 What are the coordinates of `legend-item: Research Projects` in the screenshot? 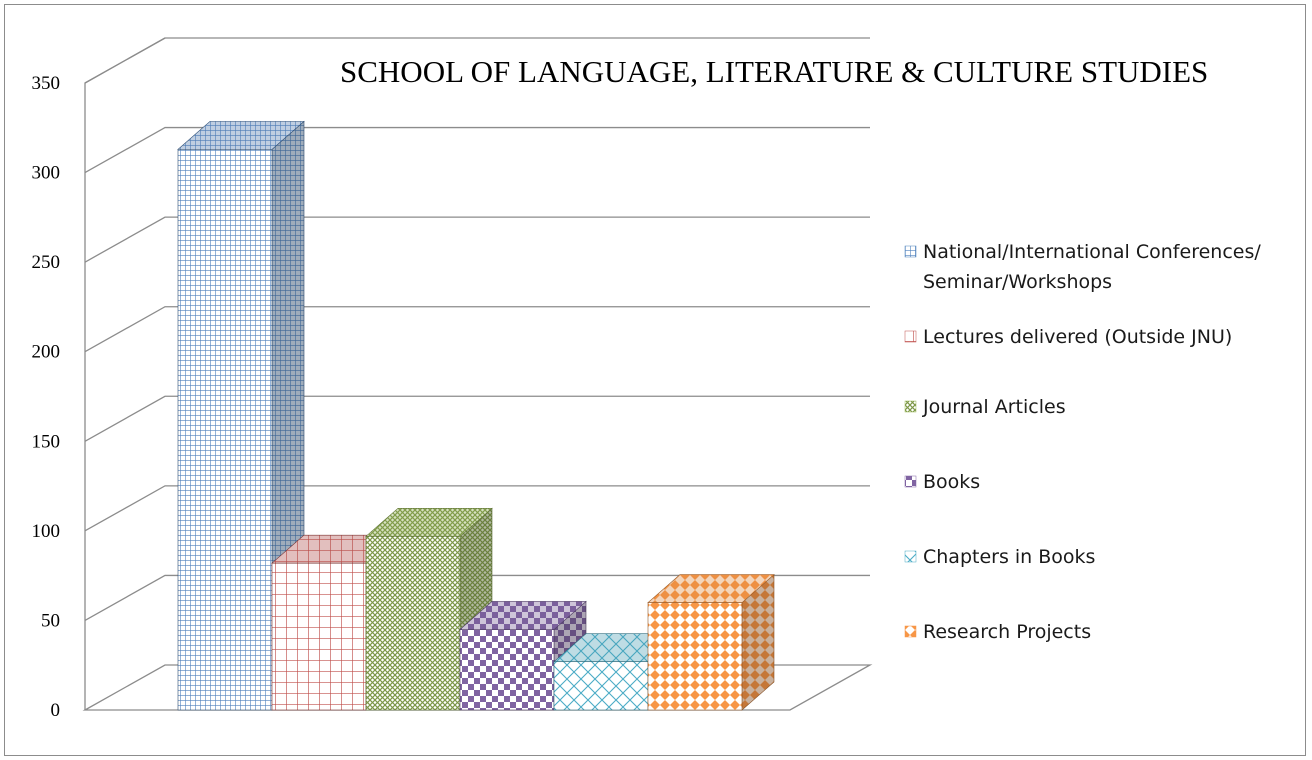 It's located at (997, 632).